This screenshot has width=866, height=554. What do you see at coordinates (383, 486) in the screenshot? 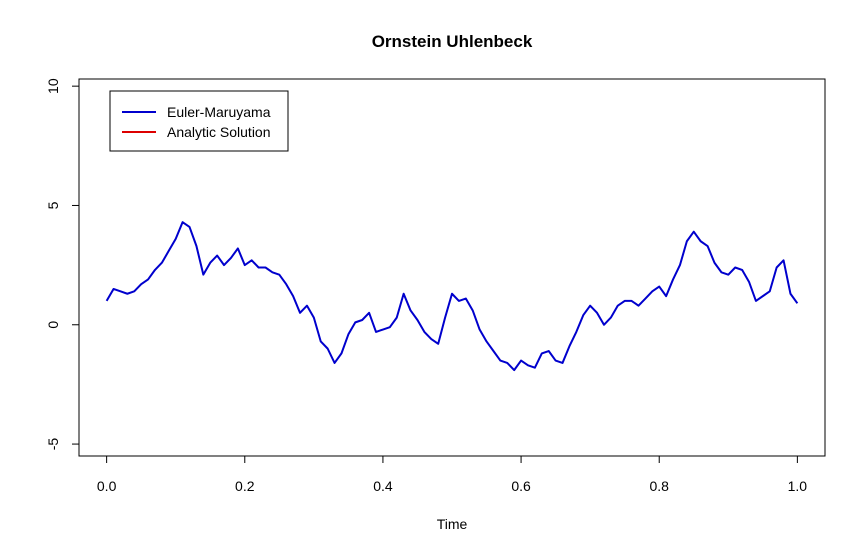
I see `x-tick-label: 0.4` at bounding box center [383, 486].